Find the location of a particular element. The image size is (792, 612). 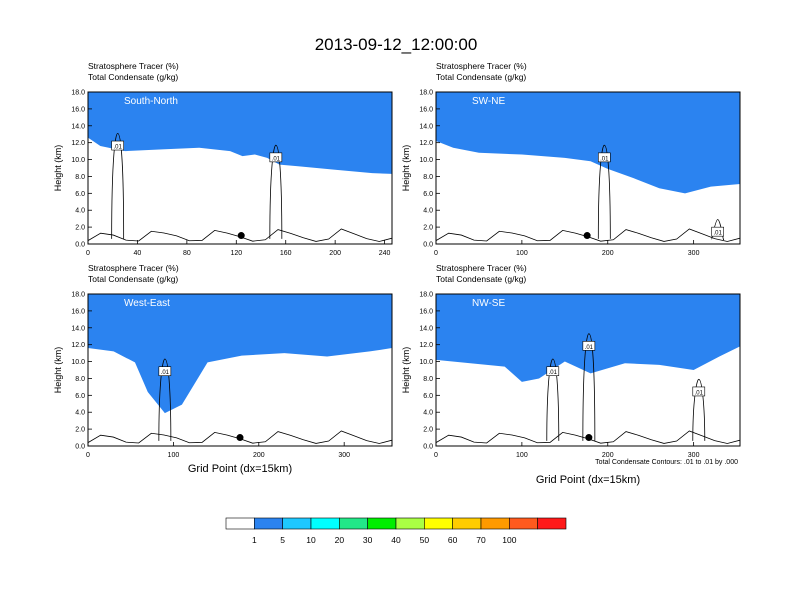

x-tick-label: 80 is located at coordinates (187, 253).